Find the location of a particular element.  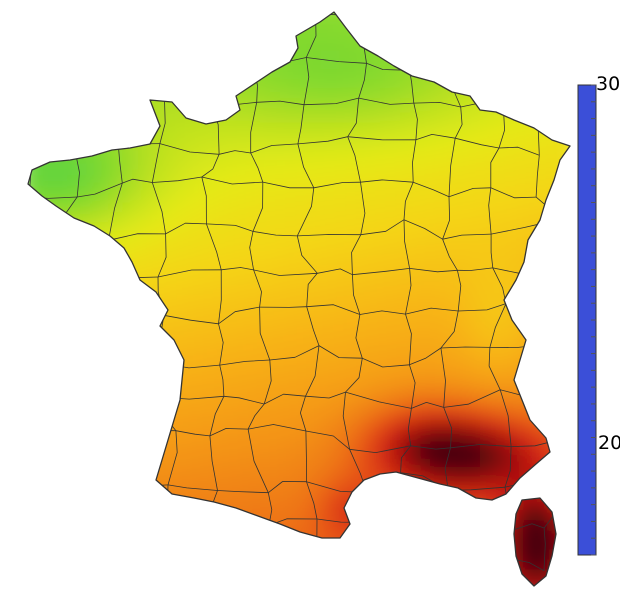

colorbar-mid-label: 20 is located at coordinates (609, 443).